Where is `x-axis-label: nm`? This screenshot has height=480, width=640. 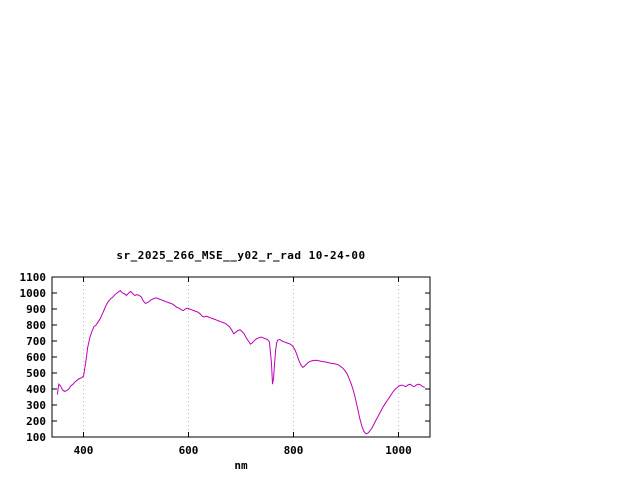
x-axis-label: nm is located at coordinates (241, 465).